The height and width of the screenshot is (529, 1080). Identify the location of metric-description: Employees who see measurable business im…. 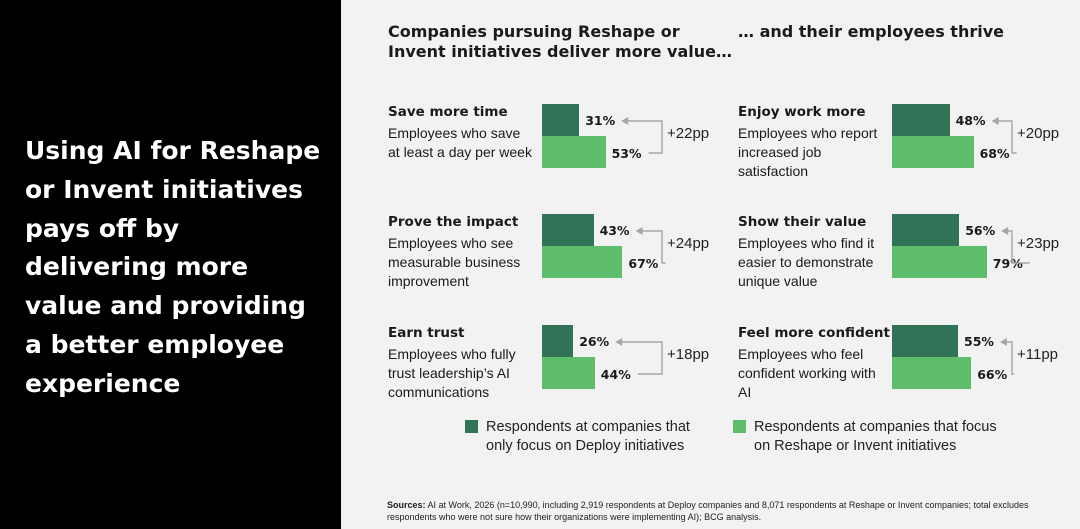
(454, 262).